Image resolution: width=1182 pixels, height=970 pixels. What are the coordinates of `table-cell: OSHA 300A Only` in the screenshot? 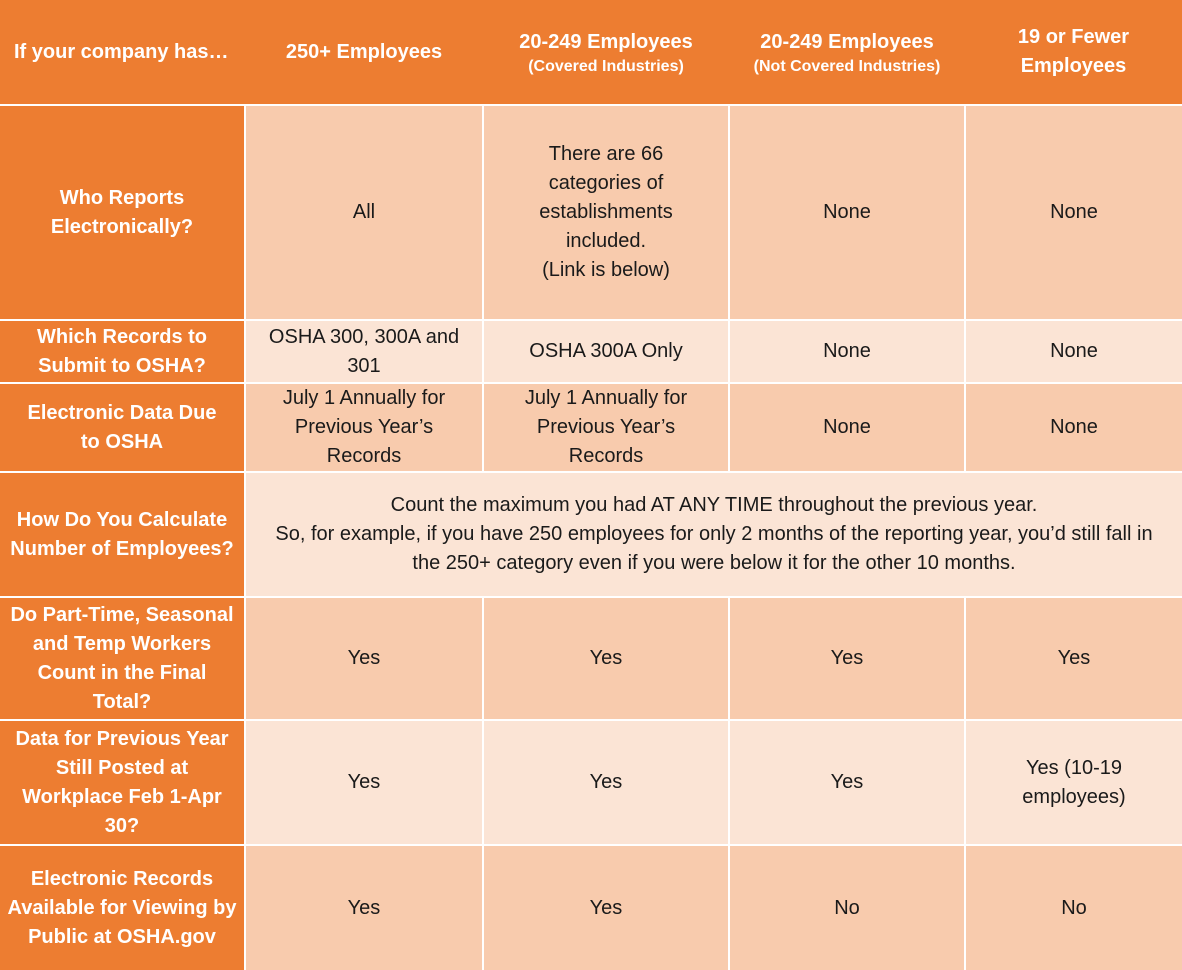 It's located at (606, 351).